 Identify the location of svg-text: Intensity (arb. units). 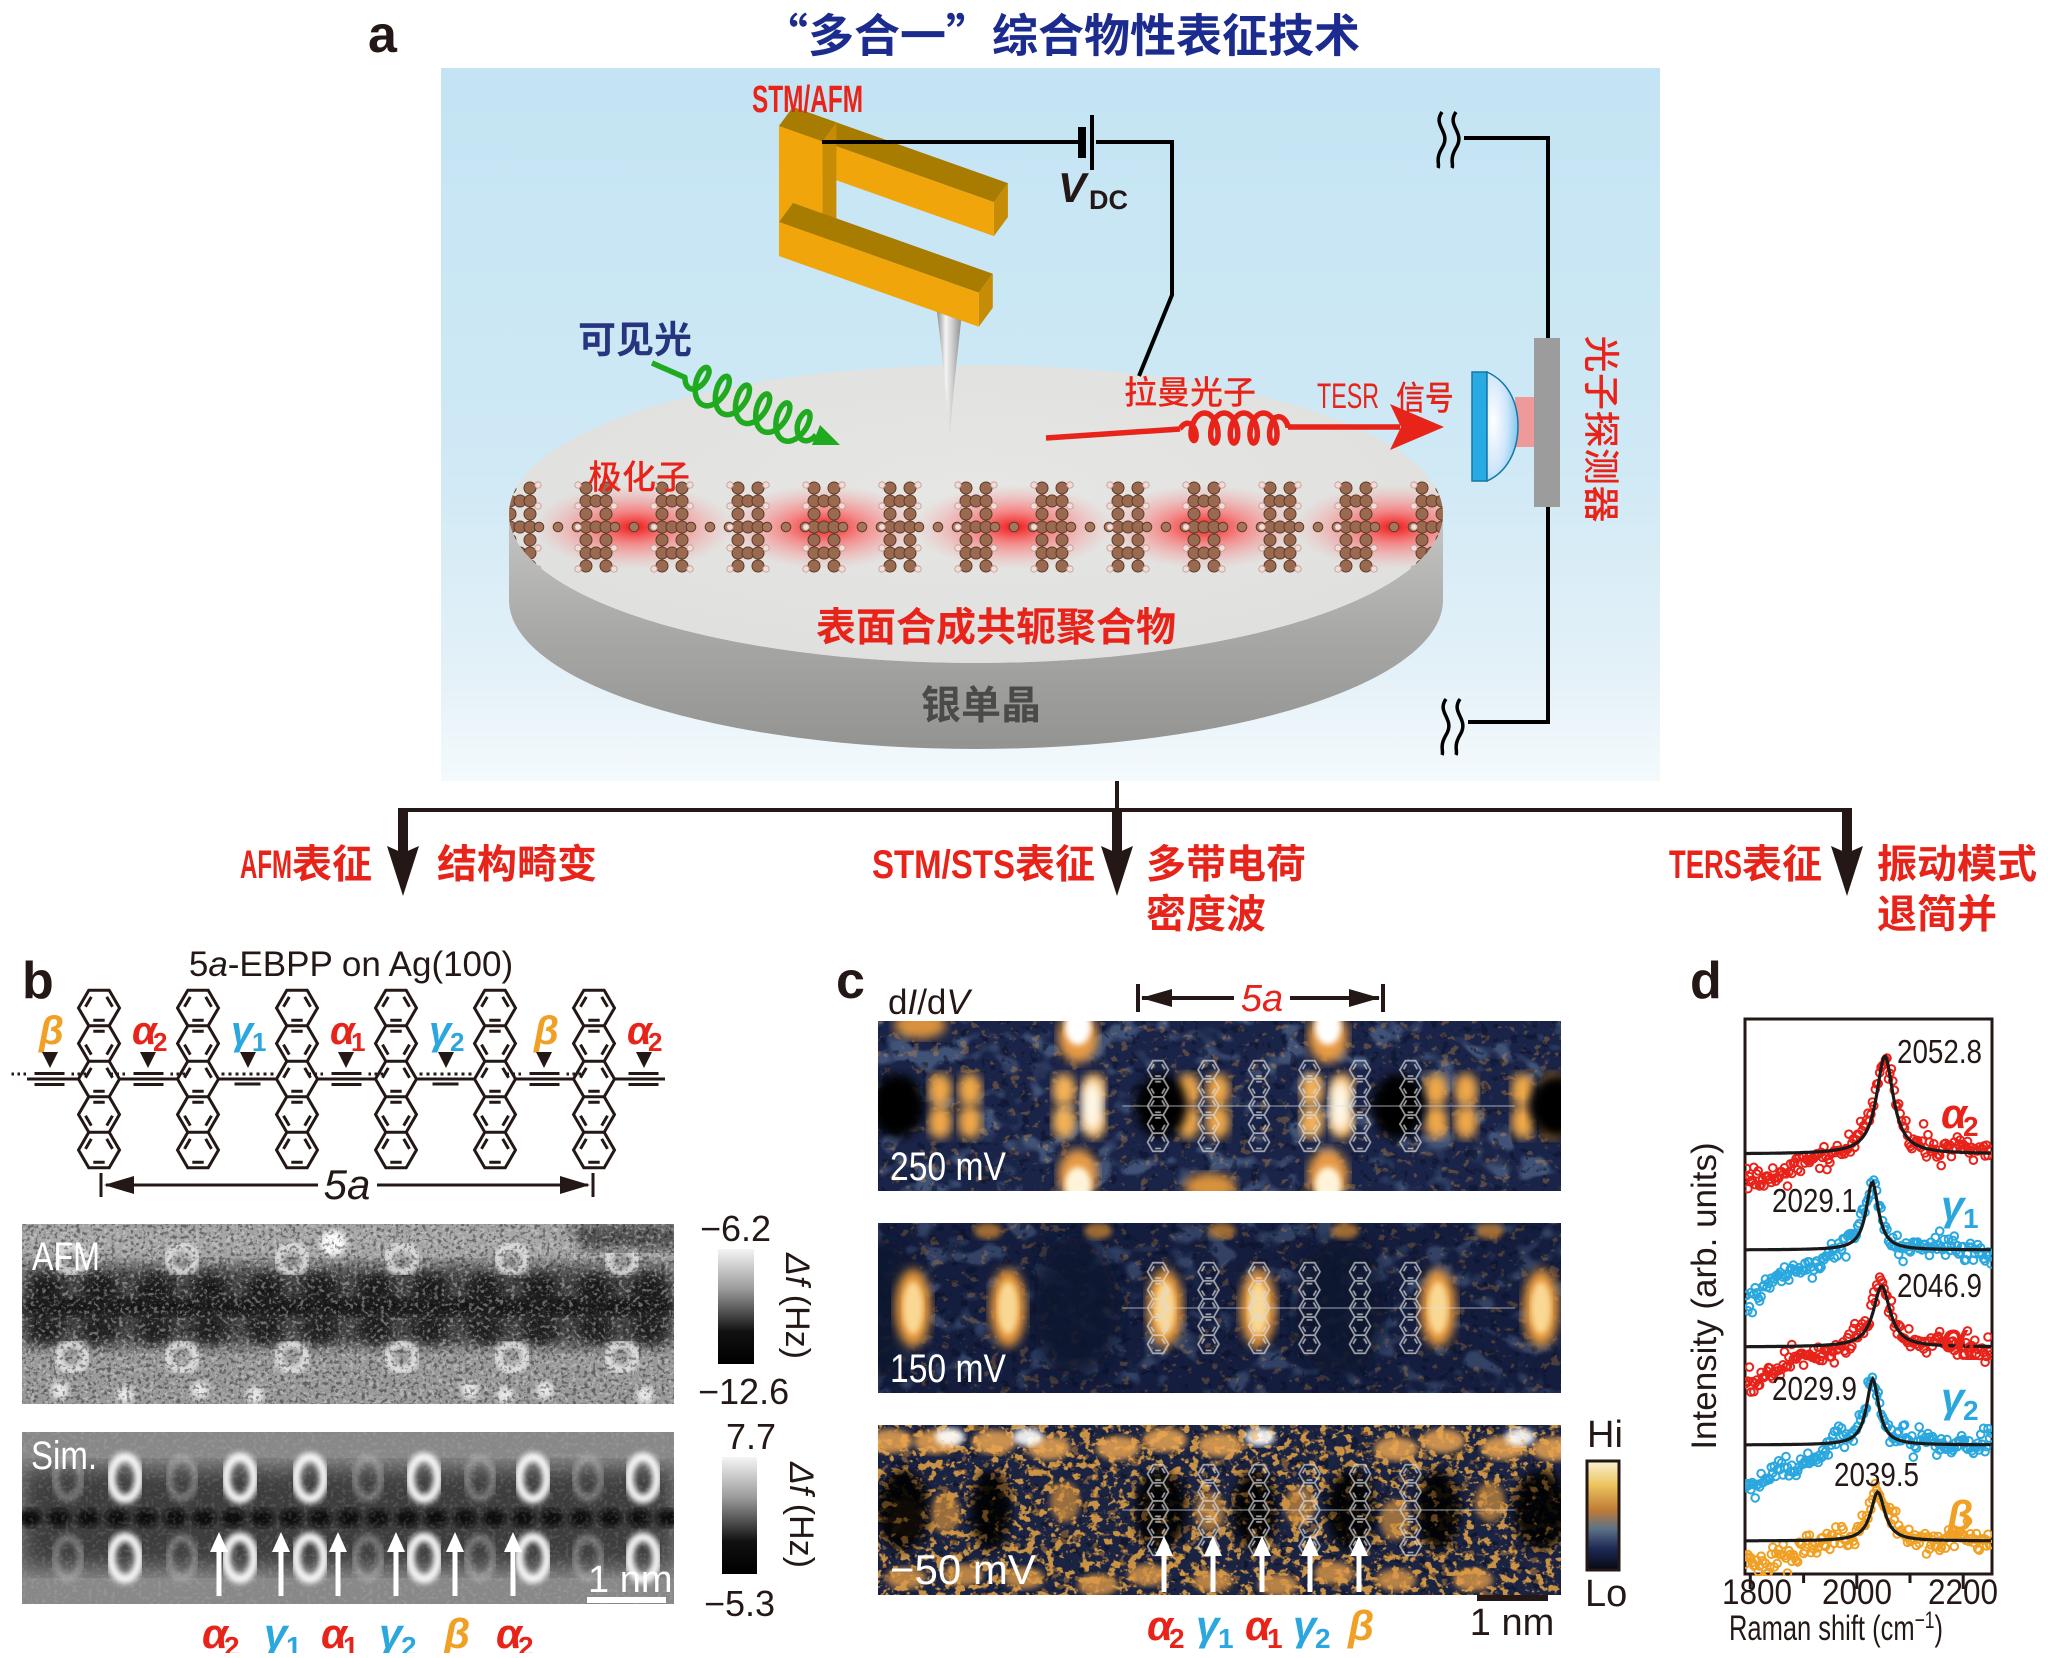
(1704, 1295).